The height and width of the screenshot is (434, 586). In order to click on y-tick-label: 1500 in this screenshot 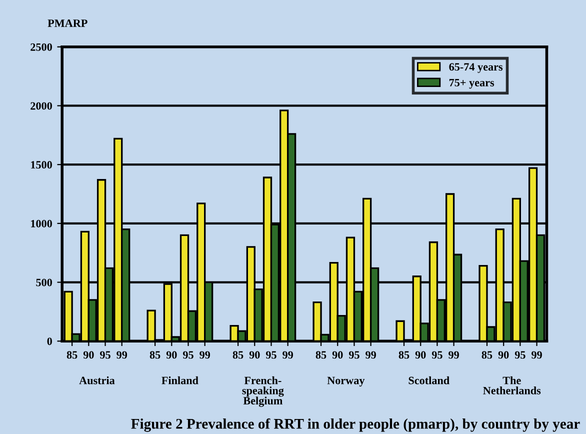, I will do `click(41, 165)`.